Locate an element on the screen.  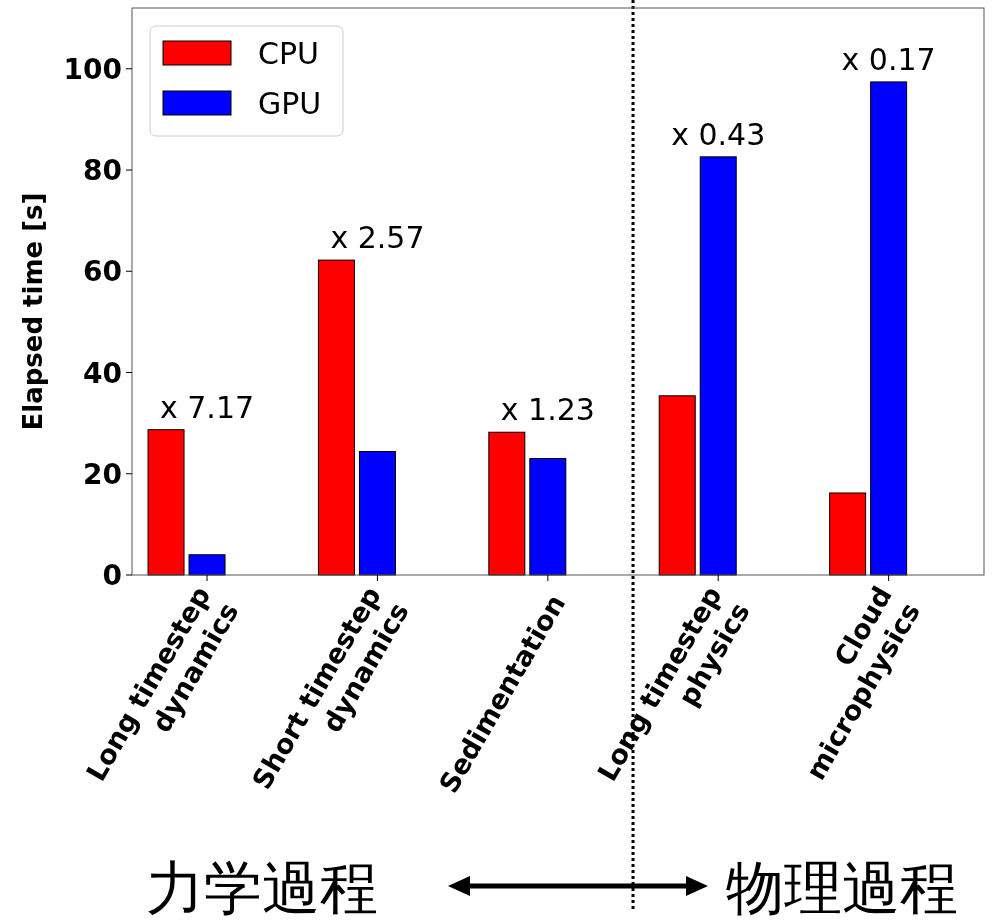
y-tick-label: 60 is located at coordinates (102, 272).